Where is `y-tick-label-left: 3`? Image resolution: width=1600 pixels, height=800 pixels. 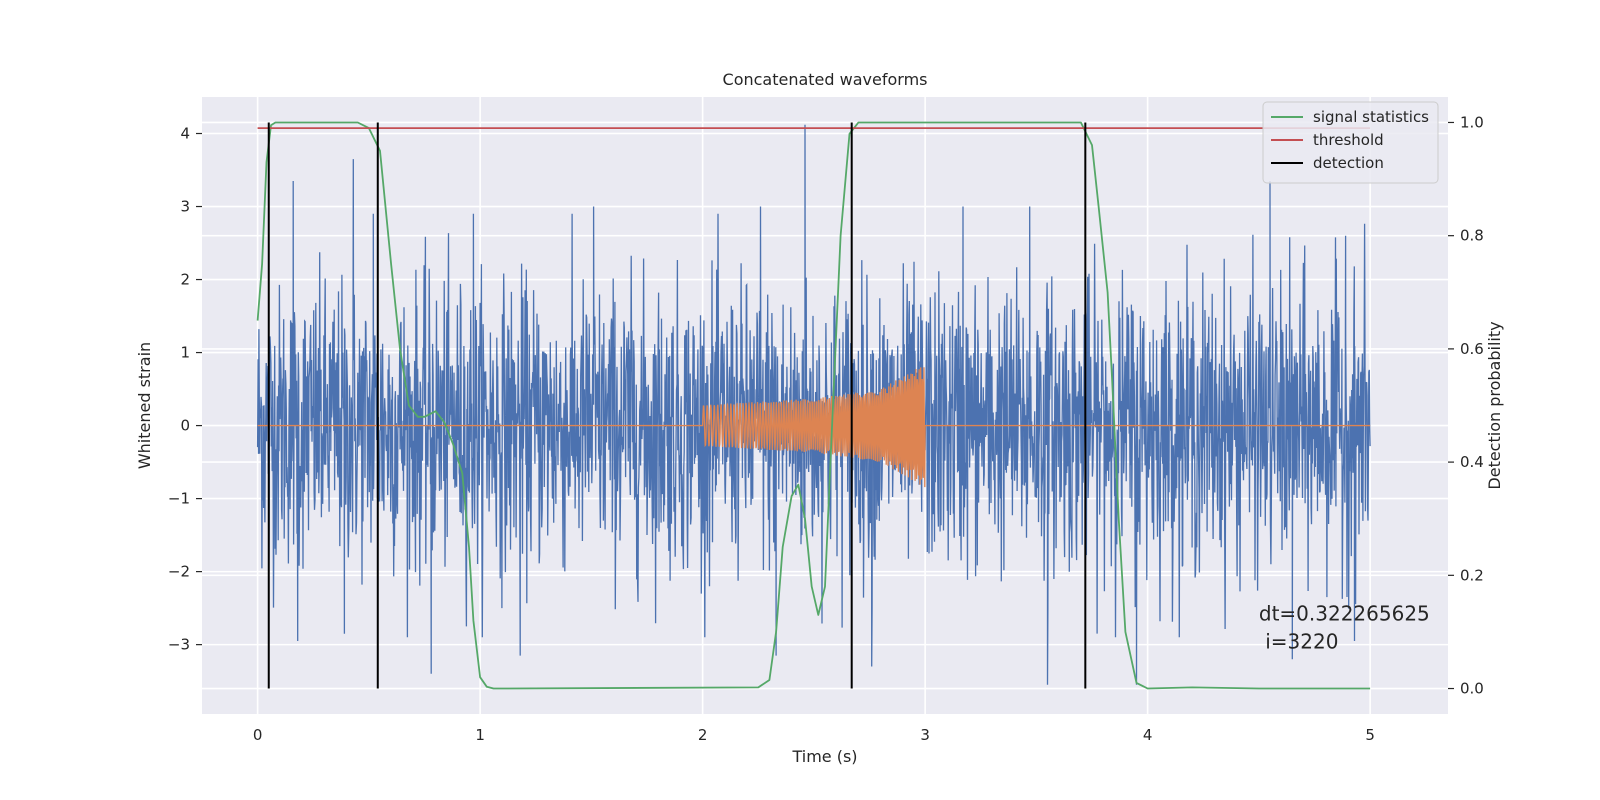
y-tick-label-left: 3 is located at coordinates (185, 207).